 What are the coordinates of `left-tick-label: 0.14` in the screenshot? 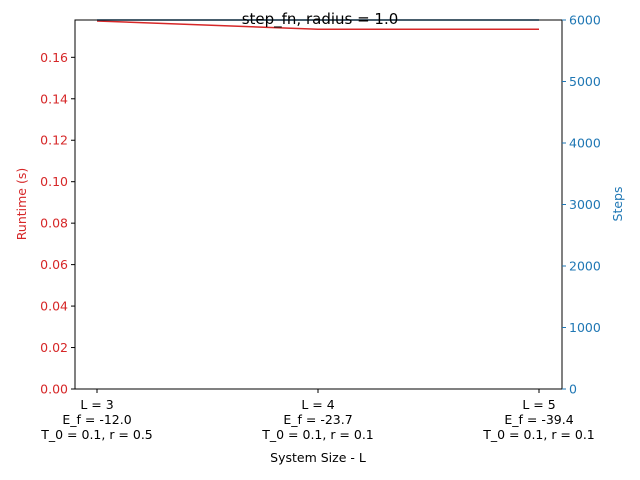 It's located at (54, 98).